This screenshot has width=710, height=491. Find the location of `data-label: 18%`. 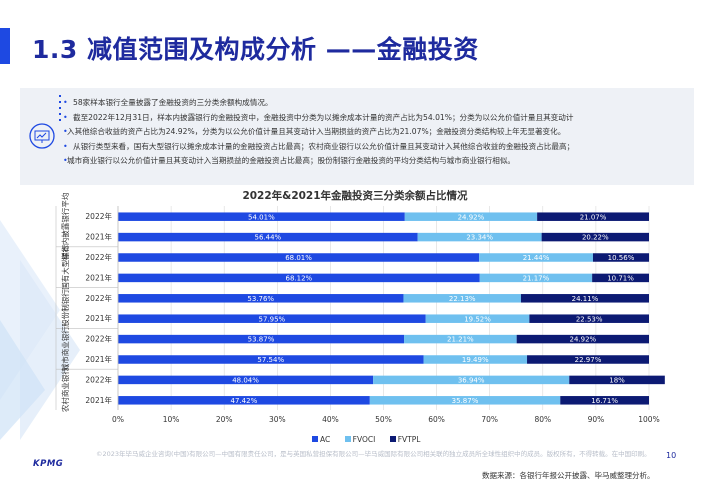

data-label: 18% is located at coordinates (617, 381).